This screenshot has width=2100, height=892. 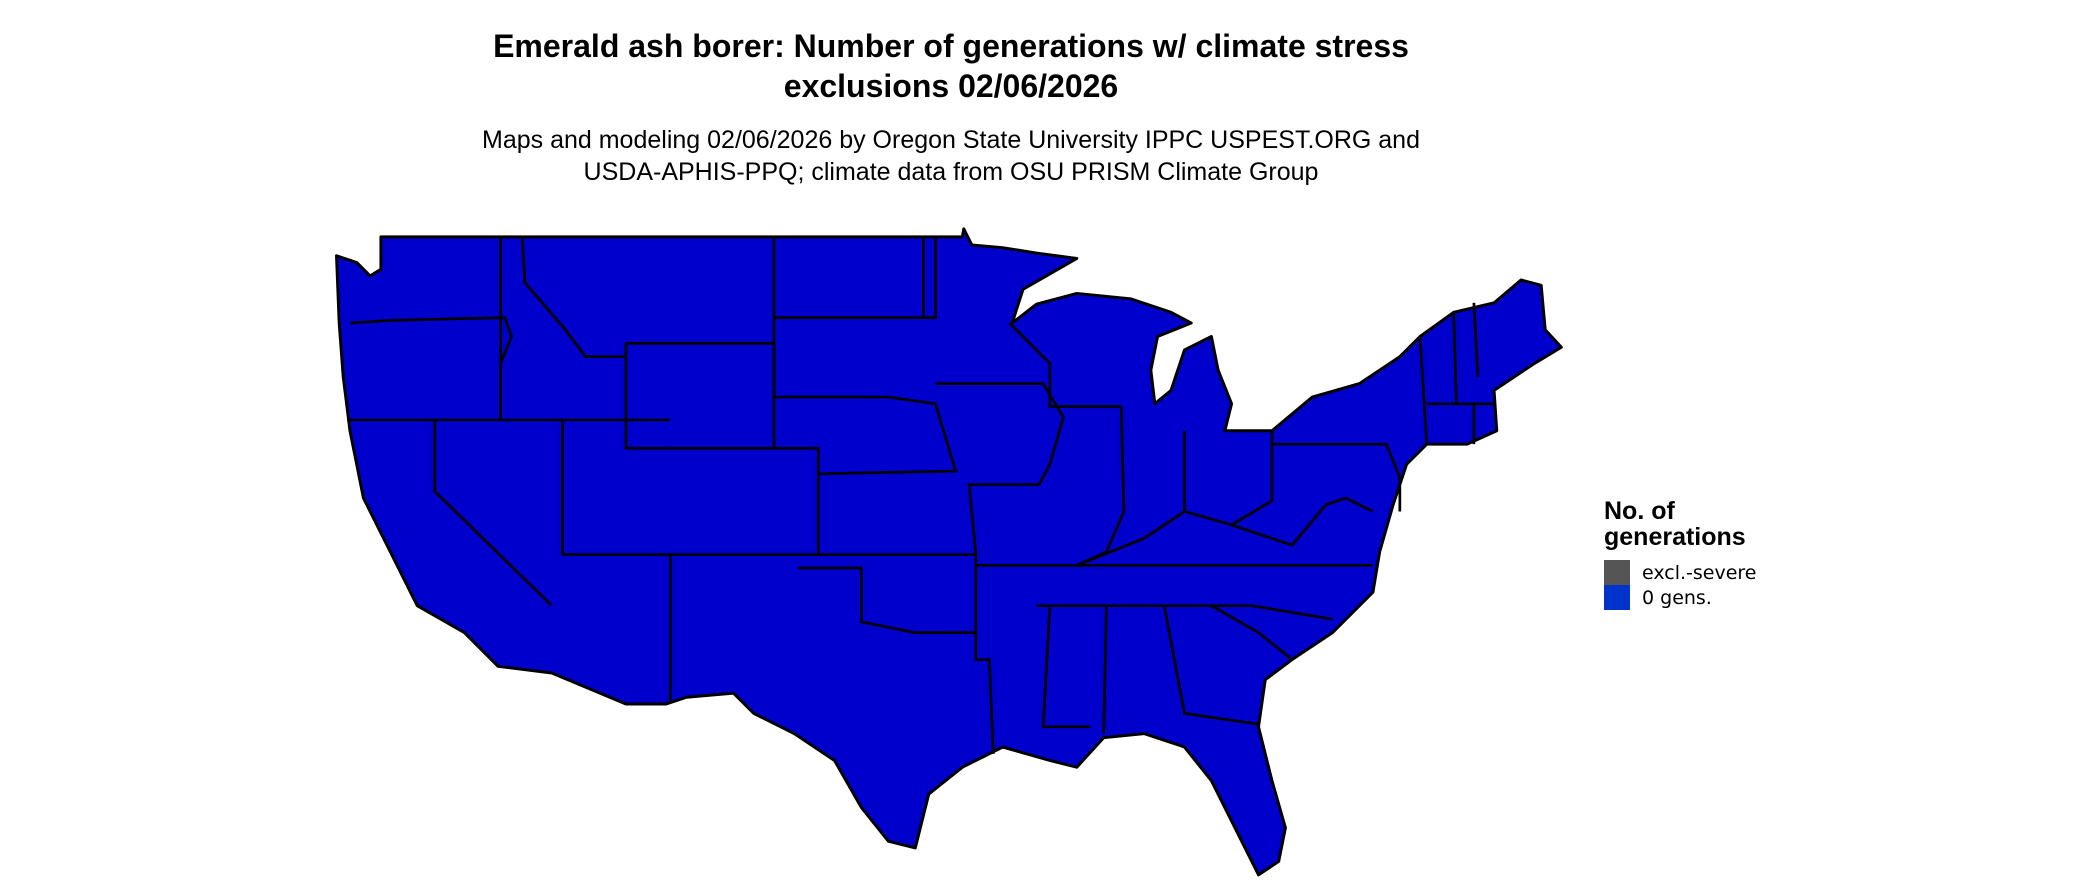 I want to click on legend-title: No. of generations, so click(x=1680, y=524).